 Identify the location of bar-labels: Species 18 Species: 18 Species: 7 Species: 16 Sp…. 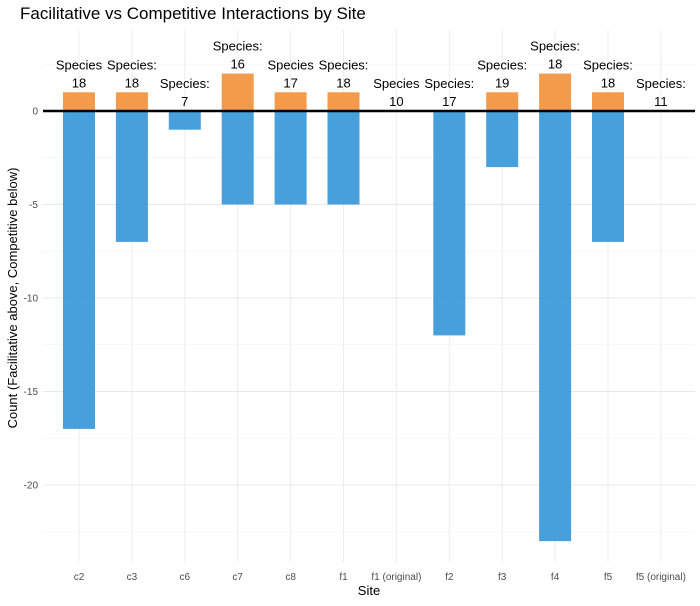
(371, 74).